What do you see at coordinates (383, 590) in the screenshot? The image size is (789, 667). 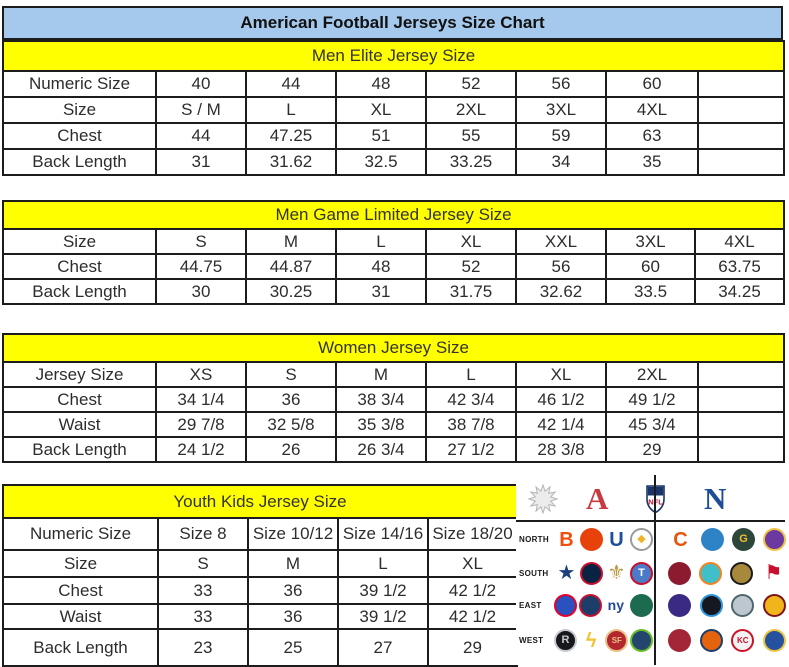 I see `value-cell: 39 1/2` at bounding box center [383, 590].